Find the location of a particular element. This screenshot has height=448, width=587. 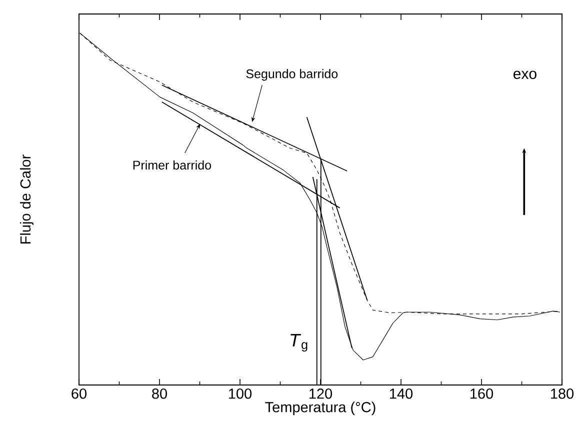

annotation: Segundo barrido is located at coordinates (292, 75).